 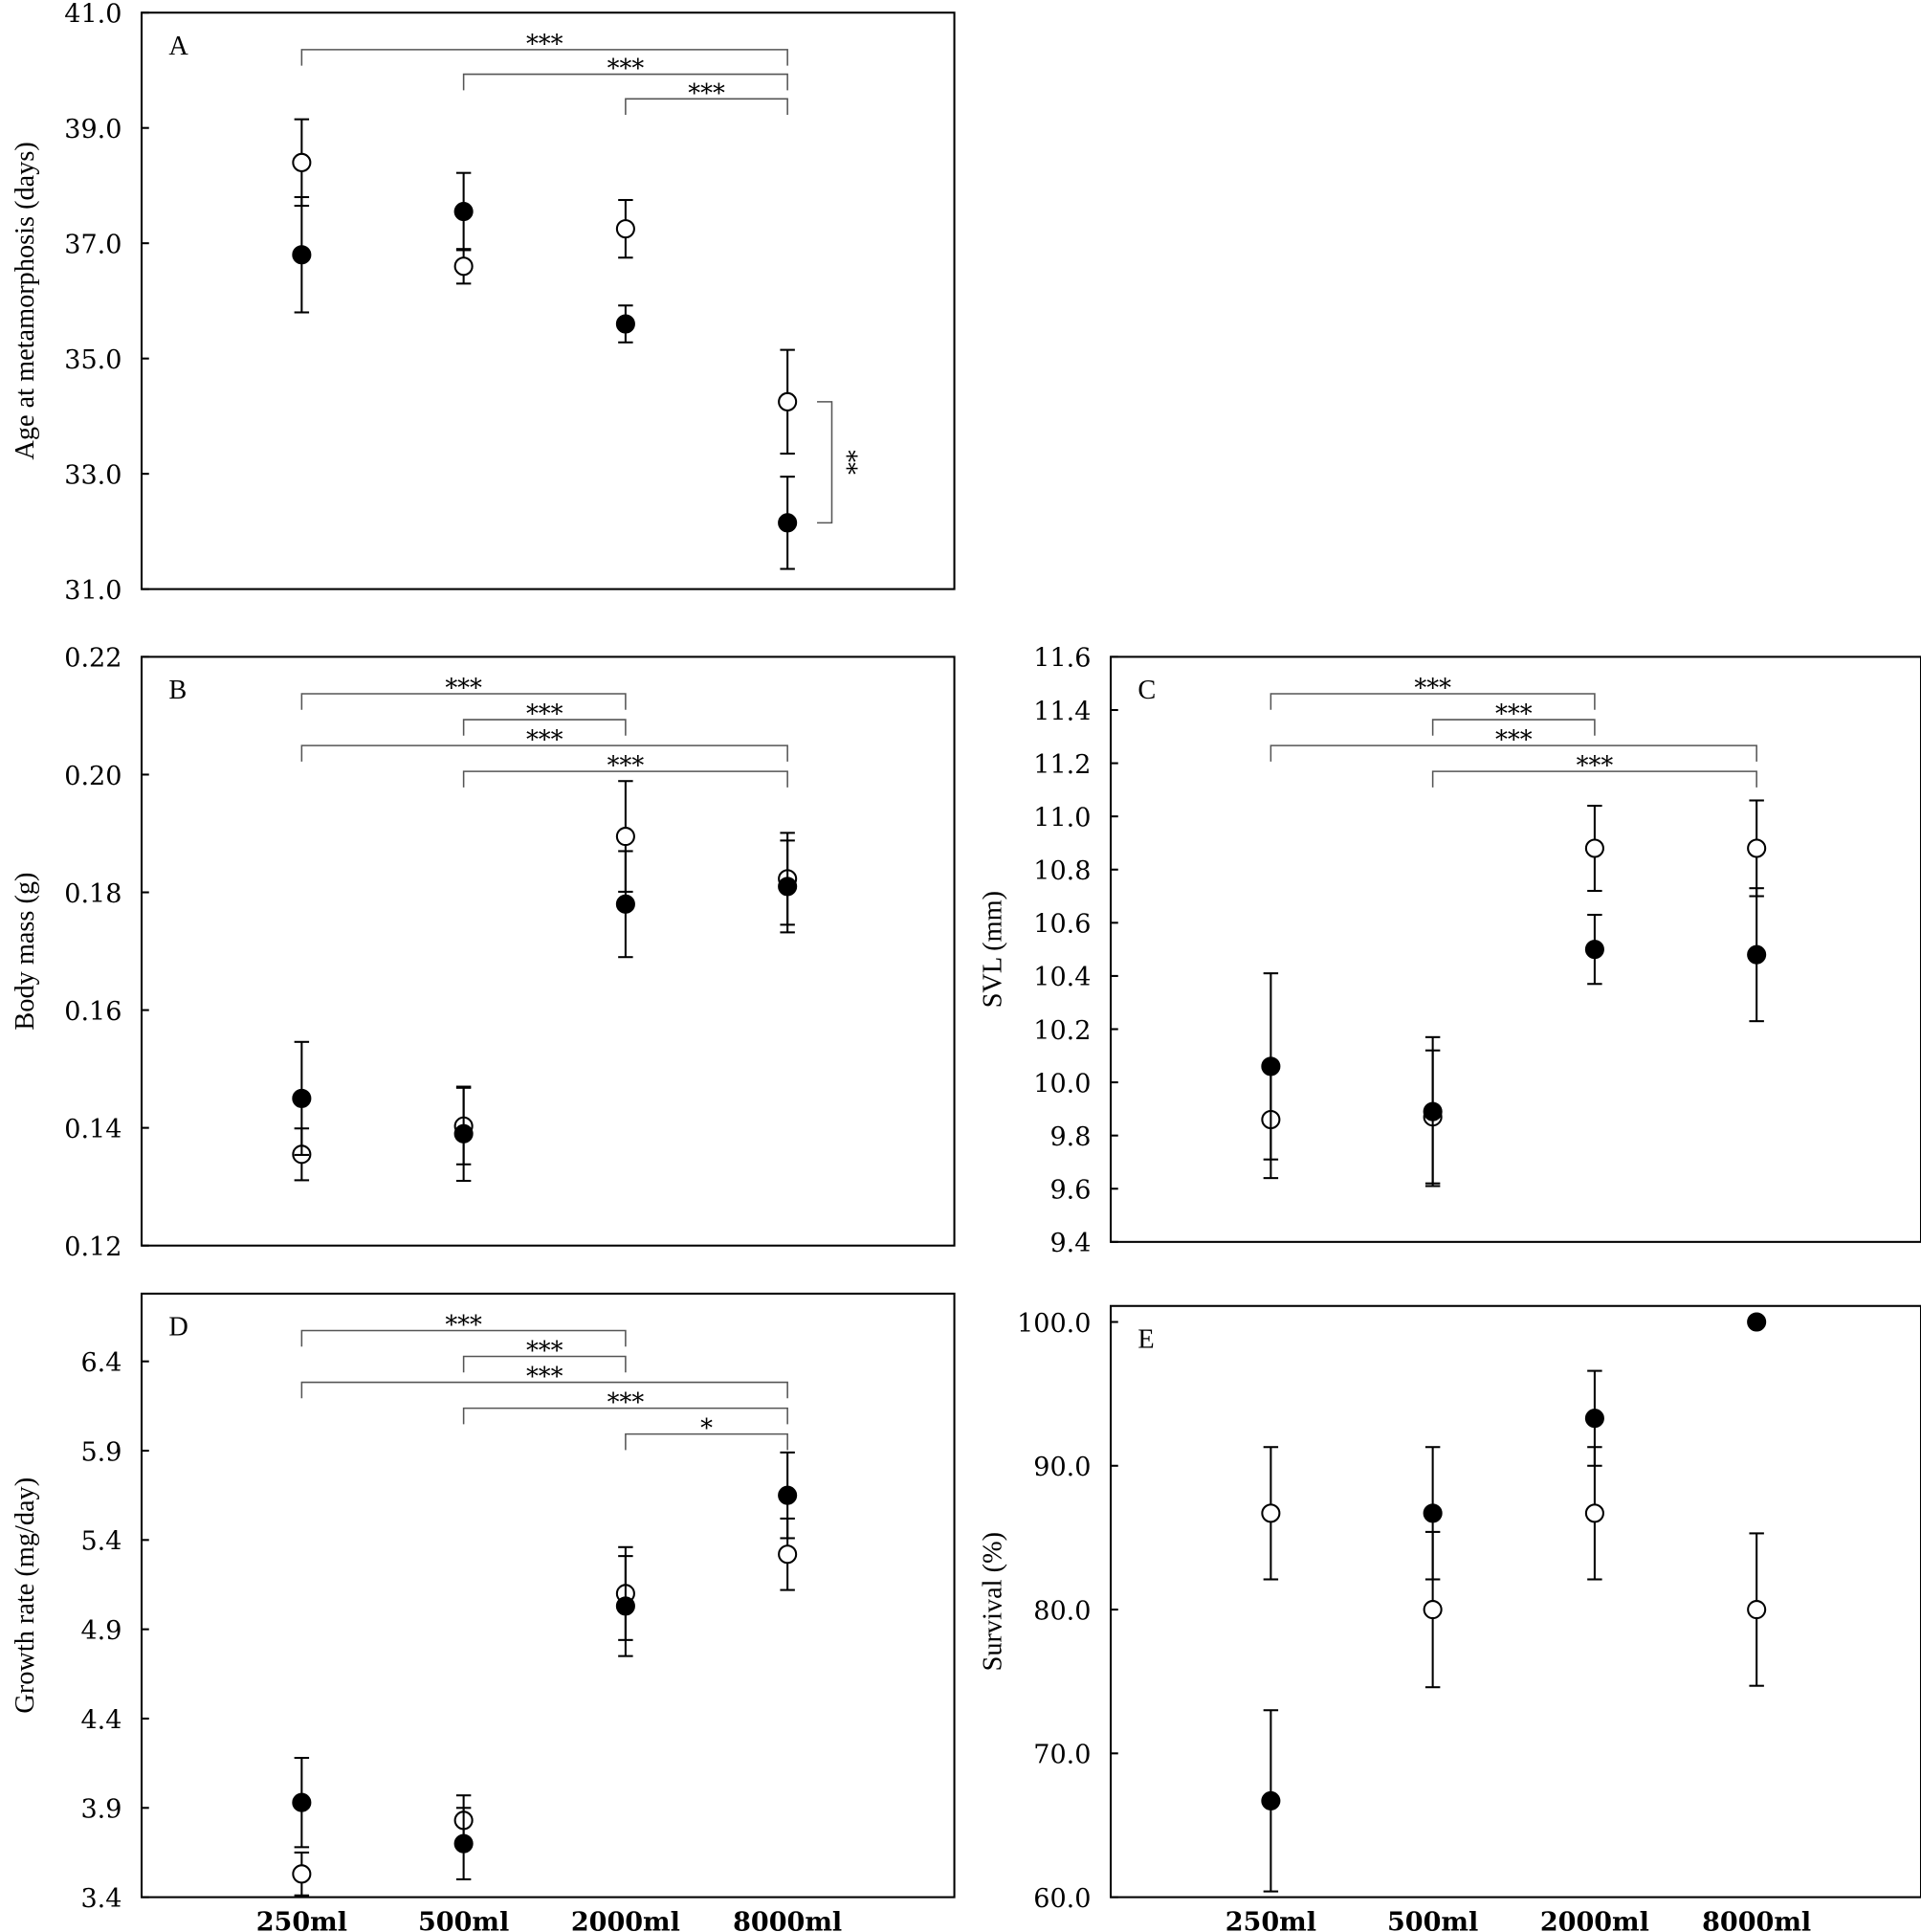 What do you see at coordinates (1062, 977) in the screenshot?
I see `y-tick-label: 10.4` at bounding box center [1062, 977].